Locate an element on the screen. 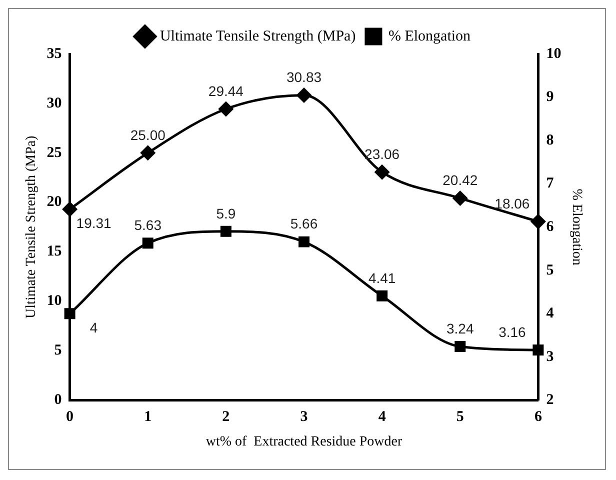  y-tick-label: 25 is located at coordinates (54, 152).